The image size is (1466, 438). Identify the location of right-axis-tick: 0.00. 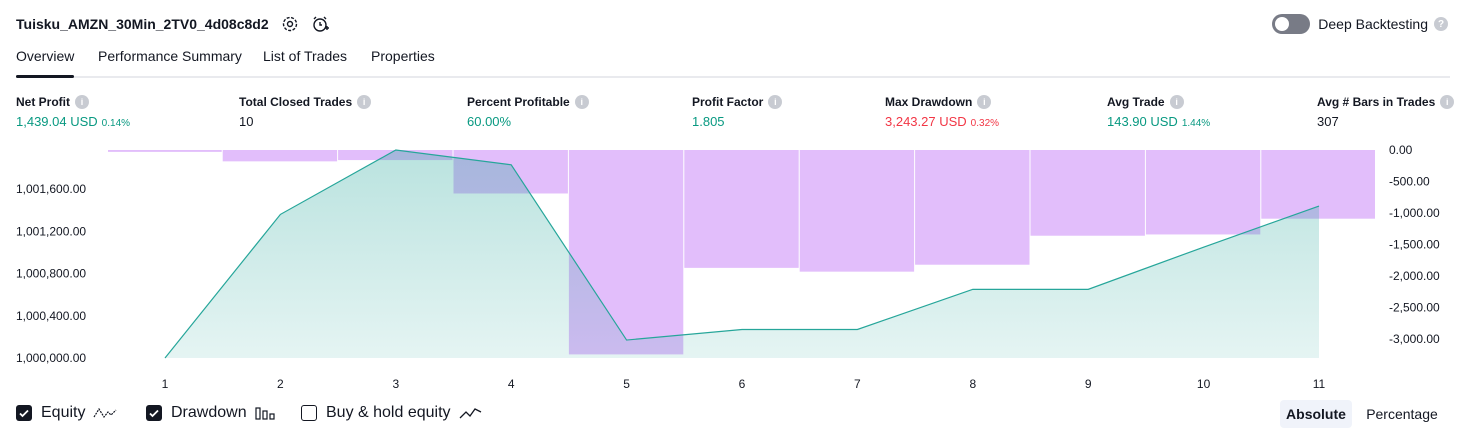
(1401, 150).